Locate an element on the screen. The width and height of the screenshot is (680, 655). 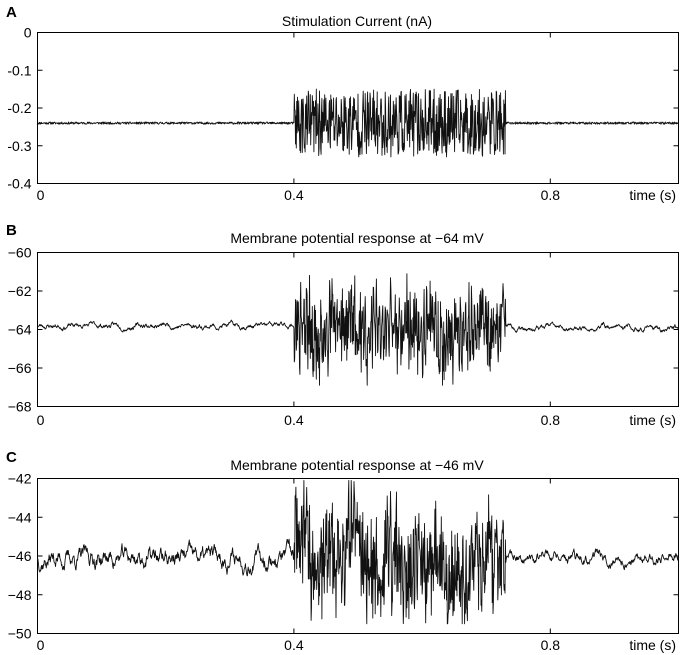
panel-letter: C is located at coordinates (11, 457).